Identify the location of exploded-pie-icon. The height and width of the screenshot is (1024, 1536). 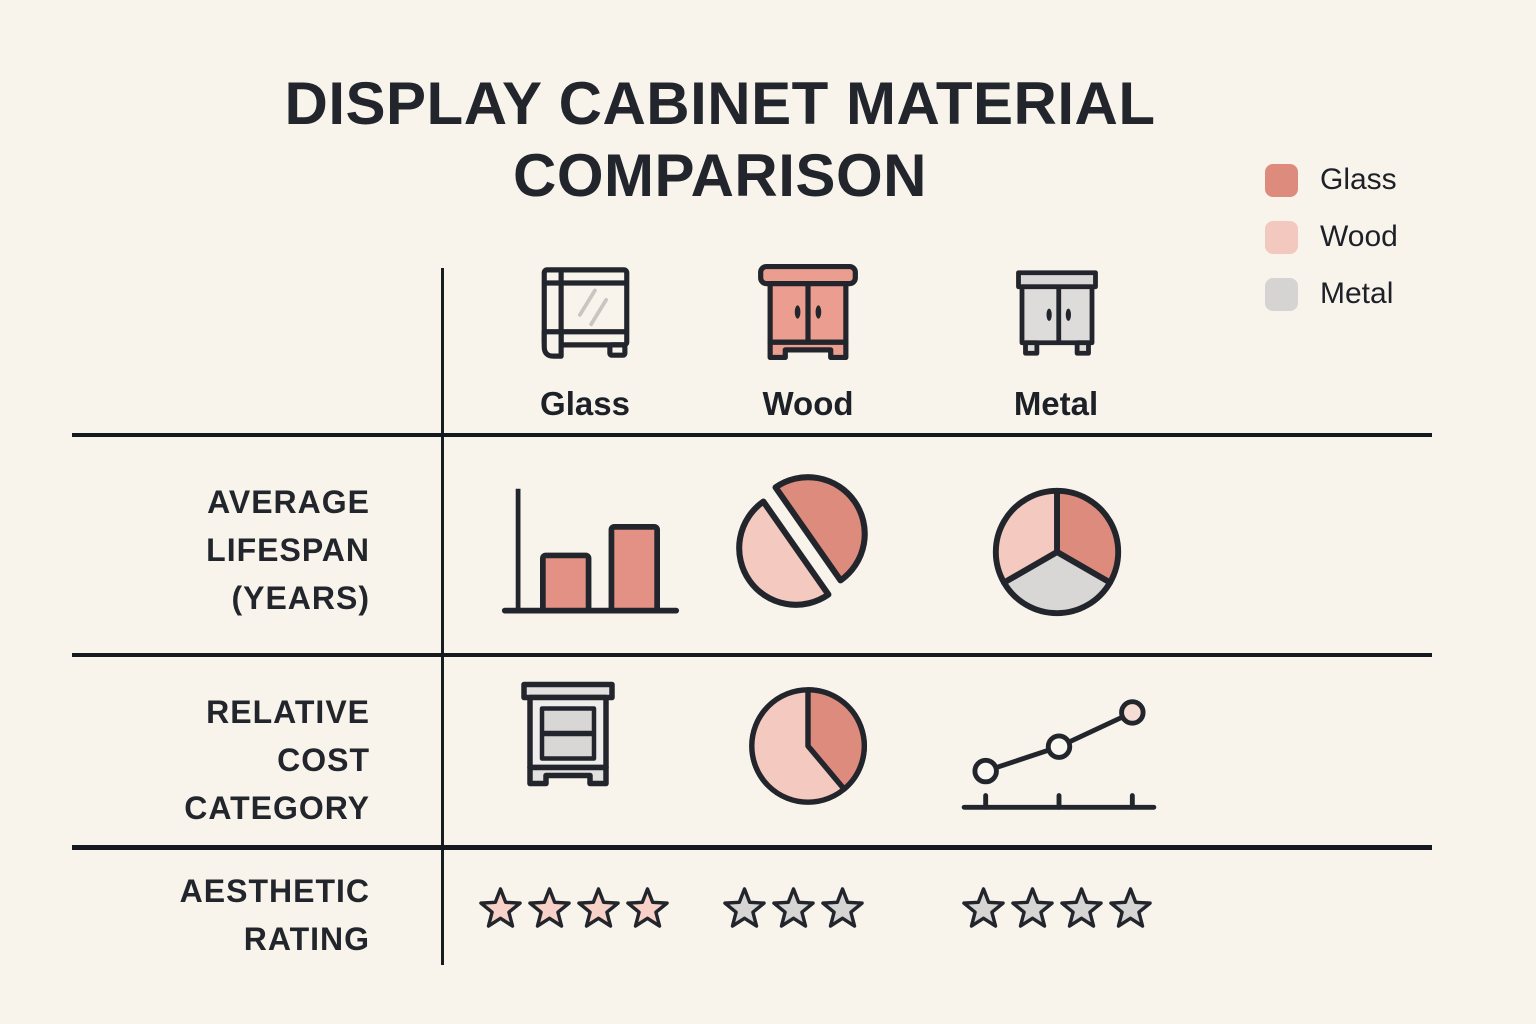
(802, 541).